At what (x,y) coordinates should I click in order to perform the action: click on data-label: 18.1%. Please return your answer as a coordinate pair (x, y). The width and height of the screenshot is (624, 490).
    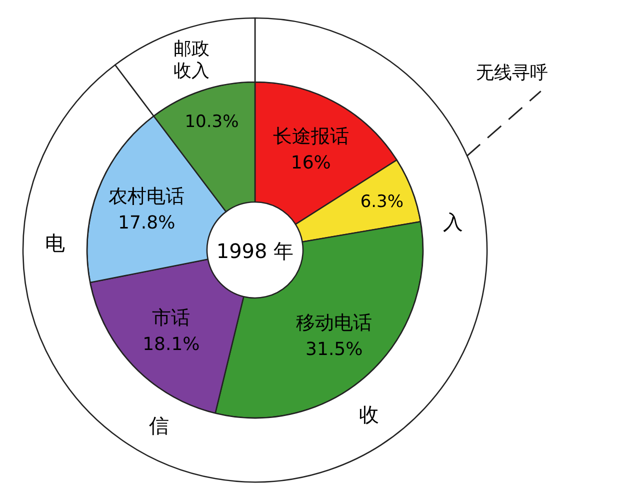
    Looking at the image, I should click on (171, 345).